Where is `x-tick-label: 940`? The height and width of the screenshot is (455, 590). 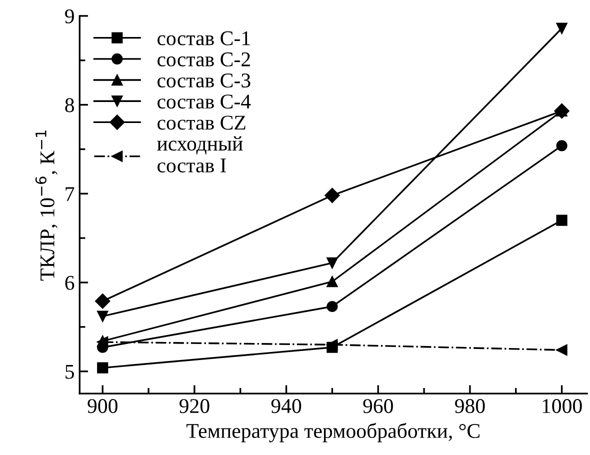 x-tick-label: 940 is located at coordinates (286, 406).